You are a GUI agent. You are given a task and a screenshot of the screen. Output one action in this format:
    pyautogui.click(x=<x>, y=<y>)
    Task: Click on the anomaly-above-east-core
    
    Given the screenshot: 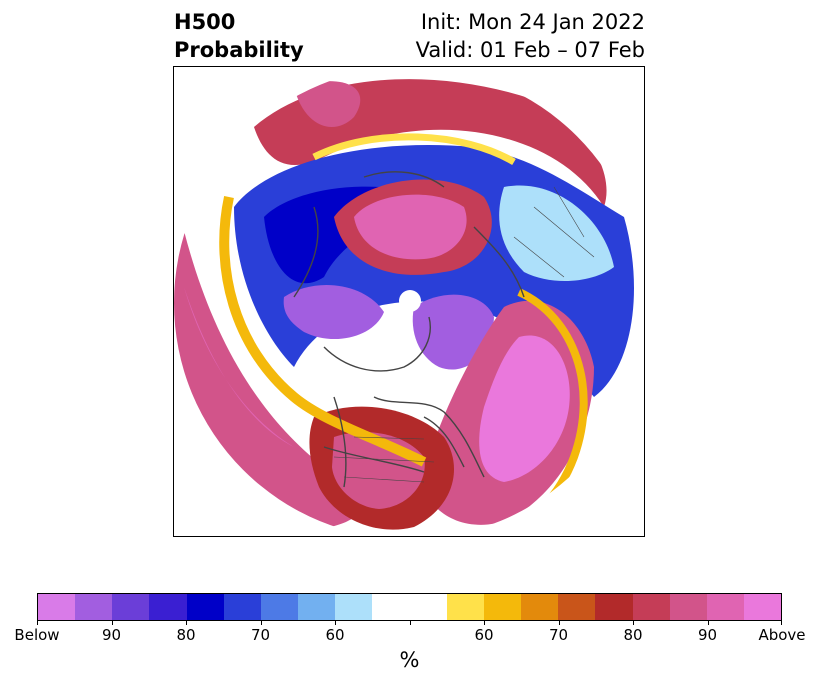 What is the action you would take?
    pyautogui.click(x=524, y=408)
    